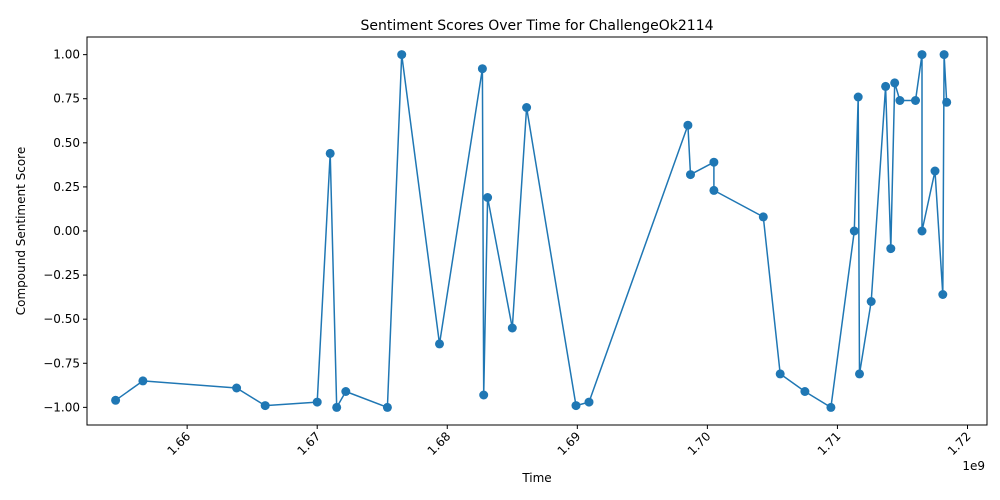 The width and height of the screenshot is (1000, 500). I want to click on x-tick-label: 1.68, so click(439, 443).